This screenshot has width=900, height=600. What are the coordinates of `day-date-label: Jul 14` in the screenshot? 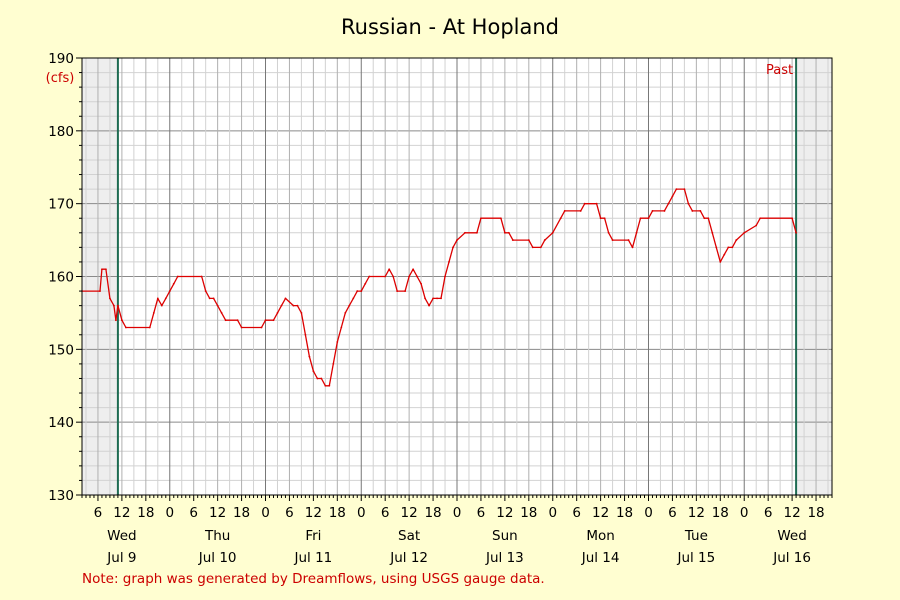 It's located at (600, 558).